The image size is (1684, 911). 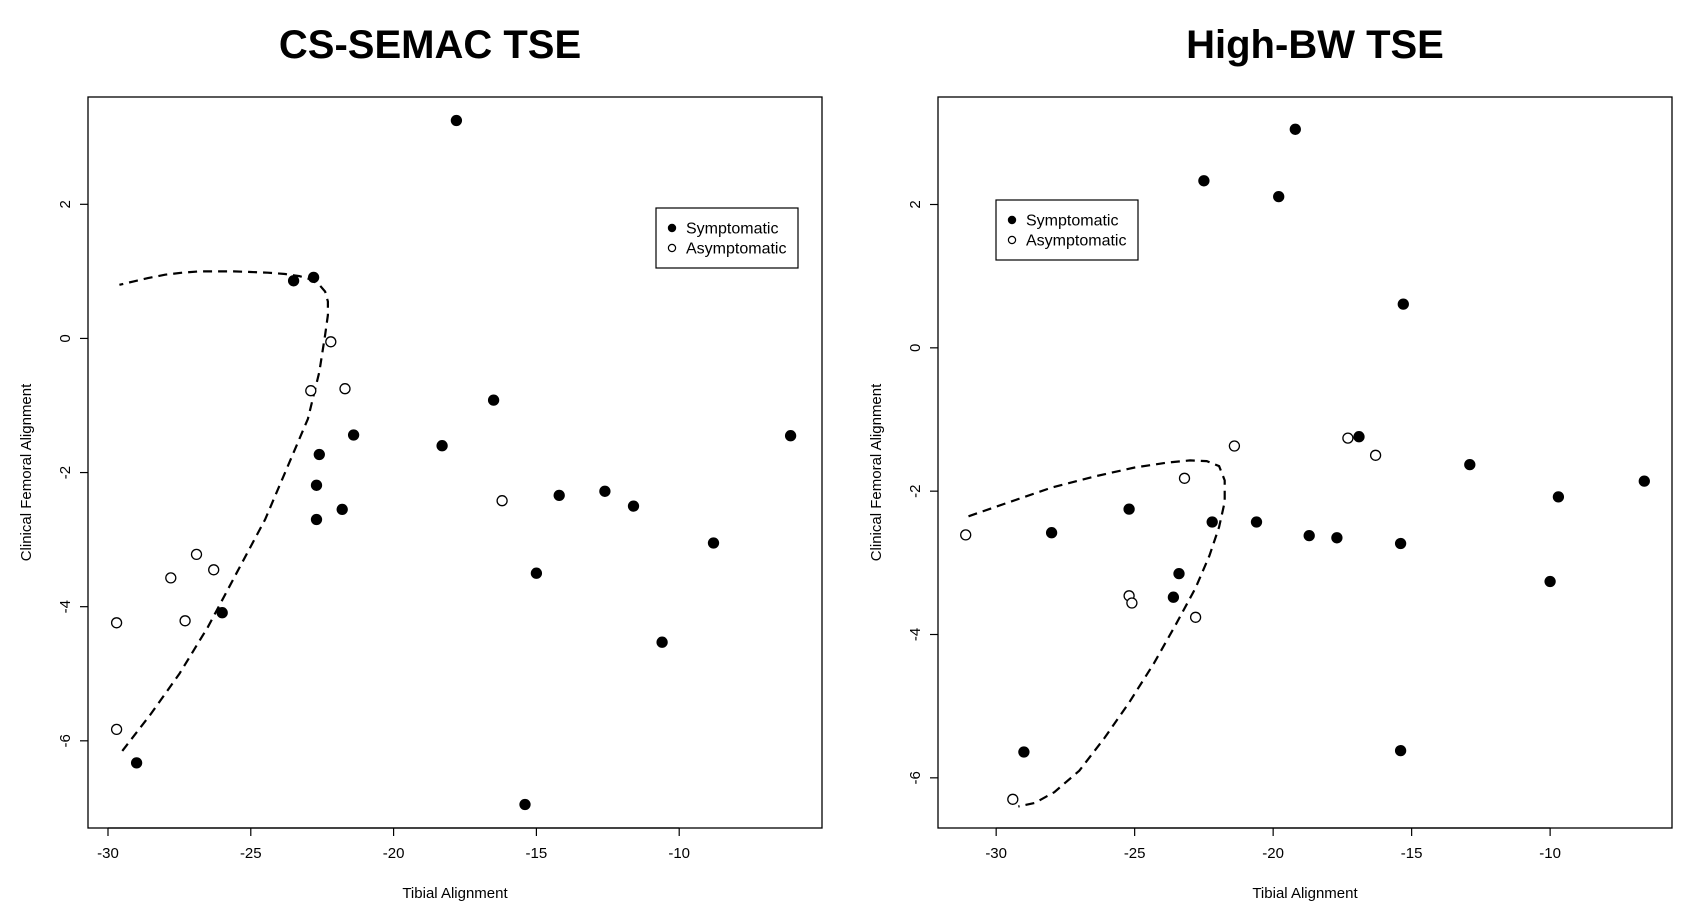 What do you see at coordinates (1315, 45) in the screenshot?
I see `chart-title: High-BW TSE` at bounding box center [1315, 45].